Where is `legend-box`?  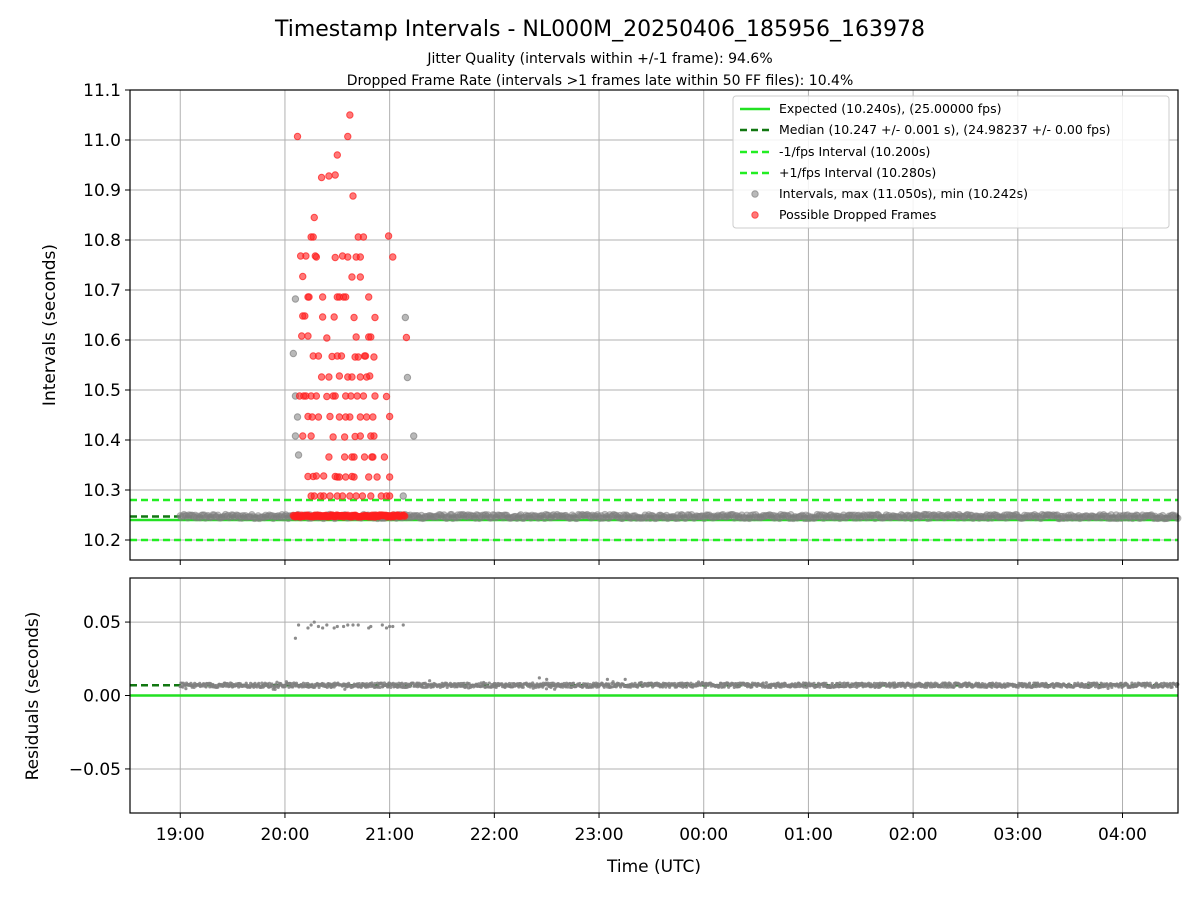 legend-box is located at coordinates (951, 162).